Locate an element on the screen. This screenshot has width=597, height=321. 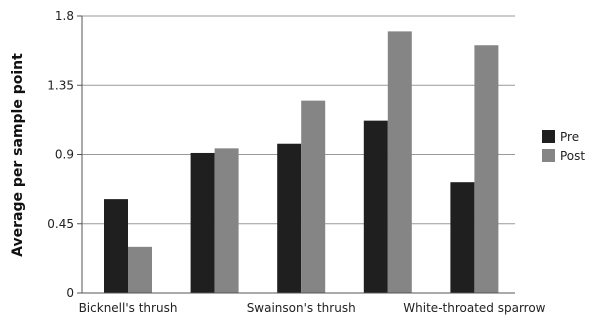
legend: Pre Post is located at coordinates (563, 146).